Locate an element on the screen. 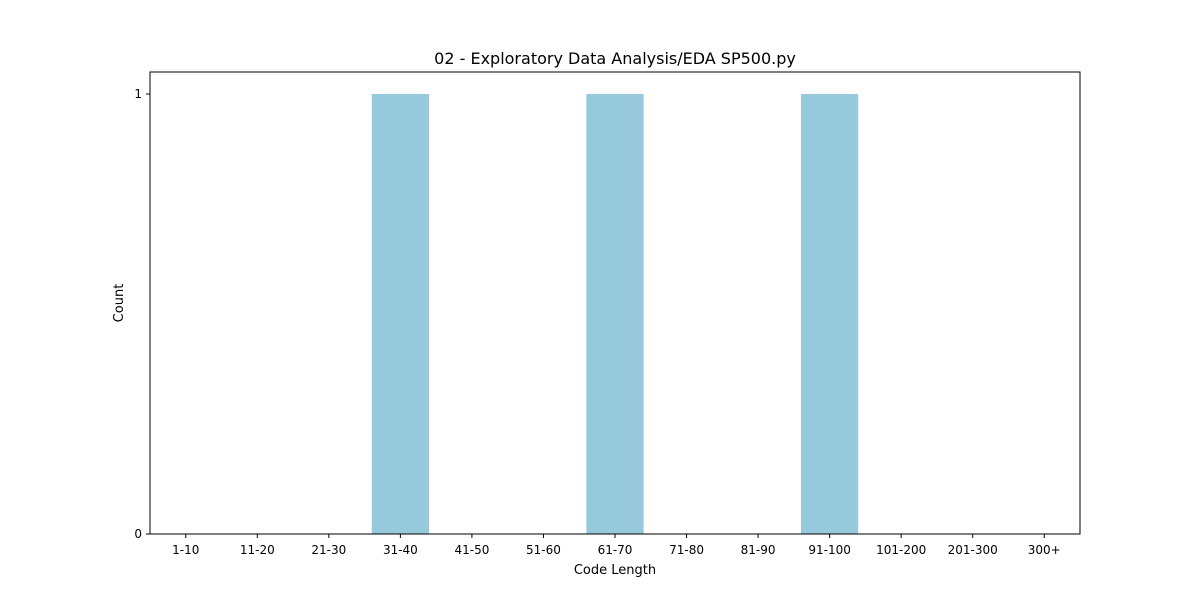 The height and width of the screenshot is (604, 1200). x-tick-label: 201-300 is located at coordinates (973, 550).